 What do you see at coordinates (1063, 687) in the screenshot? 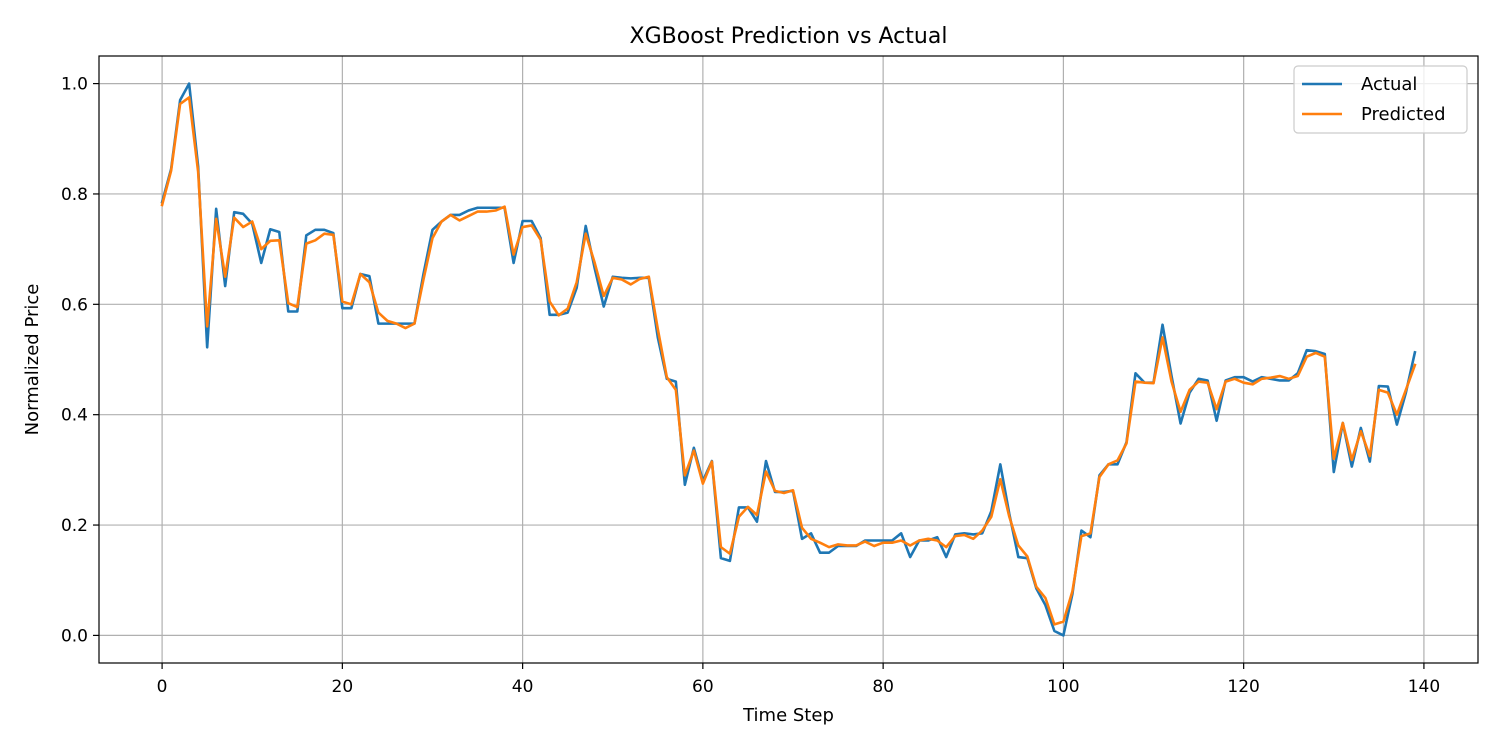
I see `x-tick-label: 100` at bounding box center [1063, 687].